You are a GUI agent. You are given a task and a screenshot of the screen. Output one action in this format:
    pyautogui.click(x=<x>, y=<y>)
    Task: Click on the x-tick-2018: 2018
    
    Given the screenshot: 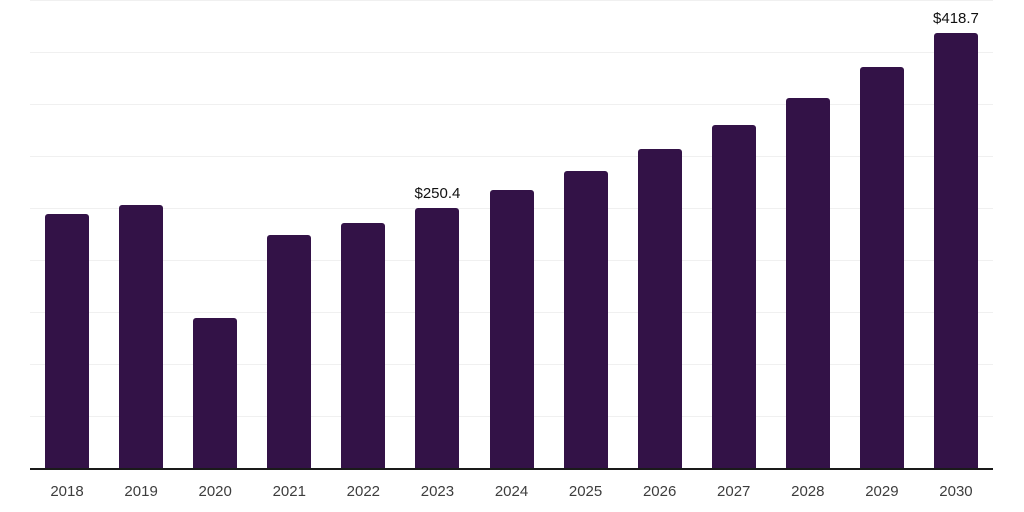 What is the action you would take?
    pyautogui.click(x=67, y=491)
    